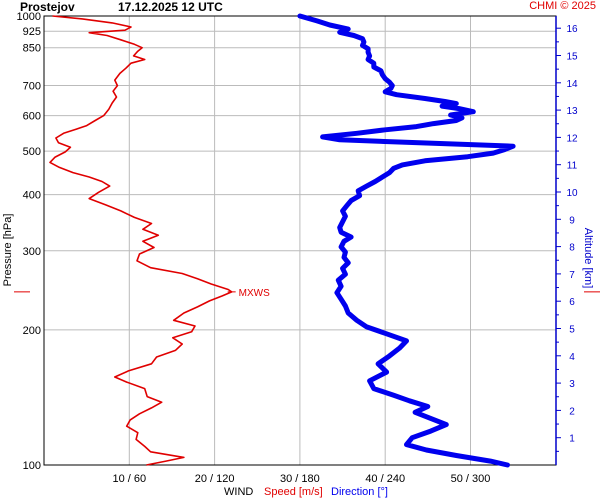 The height and width of the screenshot is (500, 600). Describe the element at coordinates (32, 196) in the screenshot. I see `pressure-tick-label: 400` at that location.